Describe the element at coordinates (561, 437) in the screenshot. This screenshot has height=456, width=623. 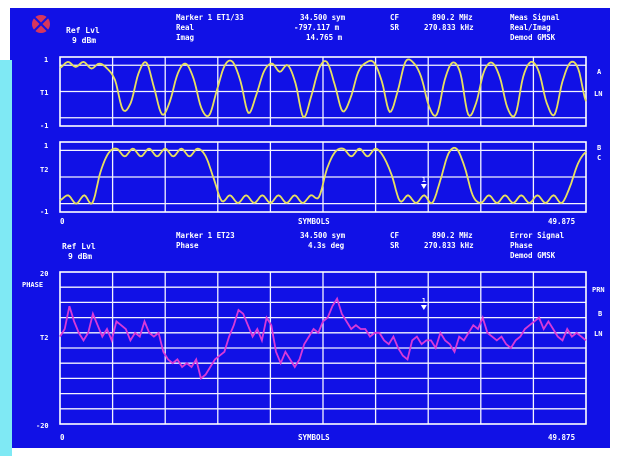
I see `panel3-x-end: 49.875` at that location.